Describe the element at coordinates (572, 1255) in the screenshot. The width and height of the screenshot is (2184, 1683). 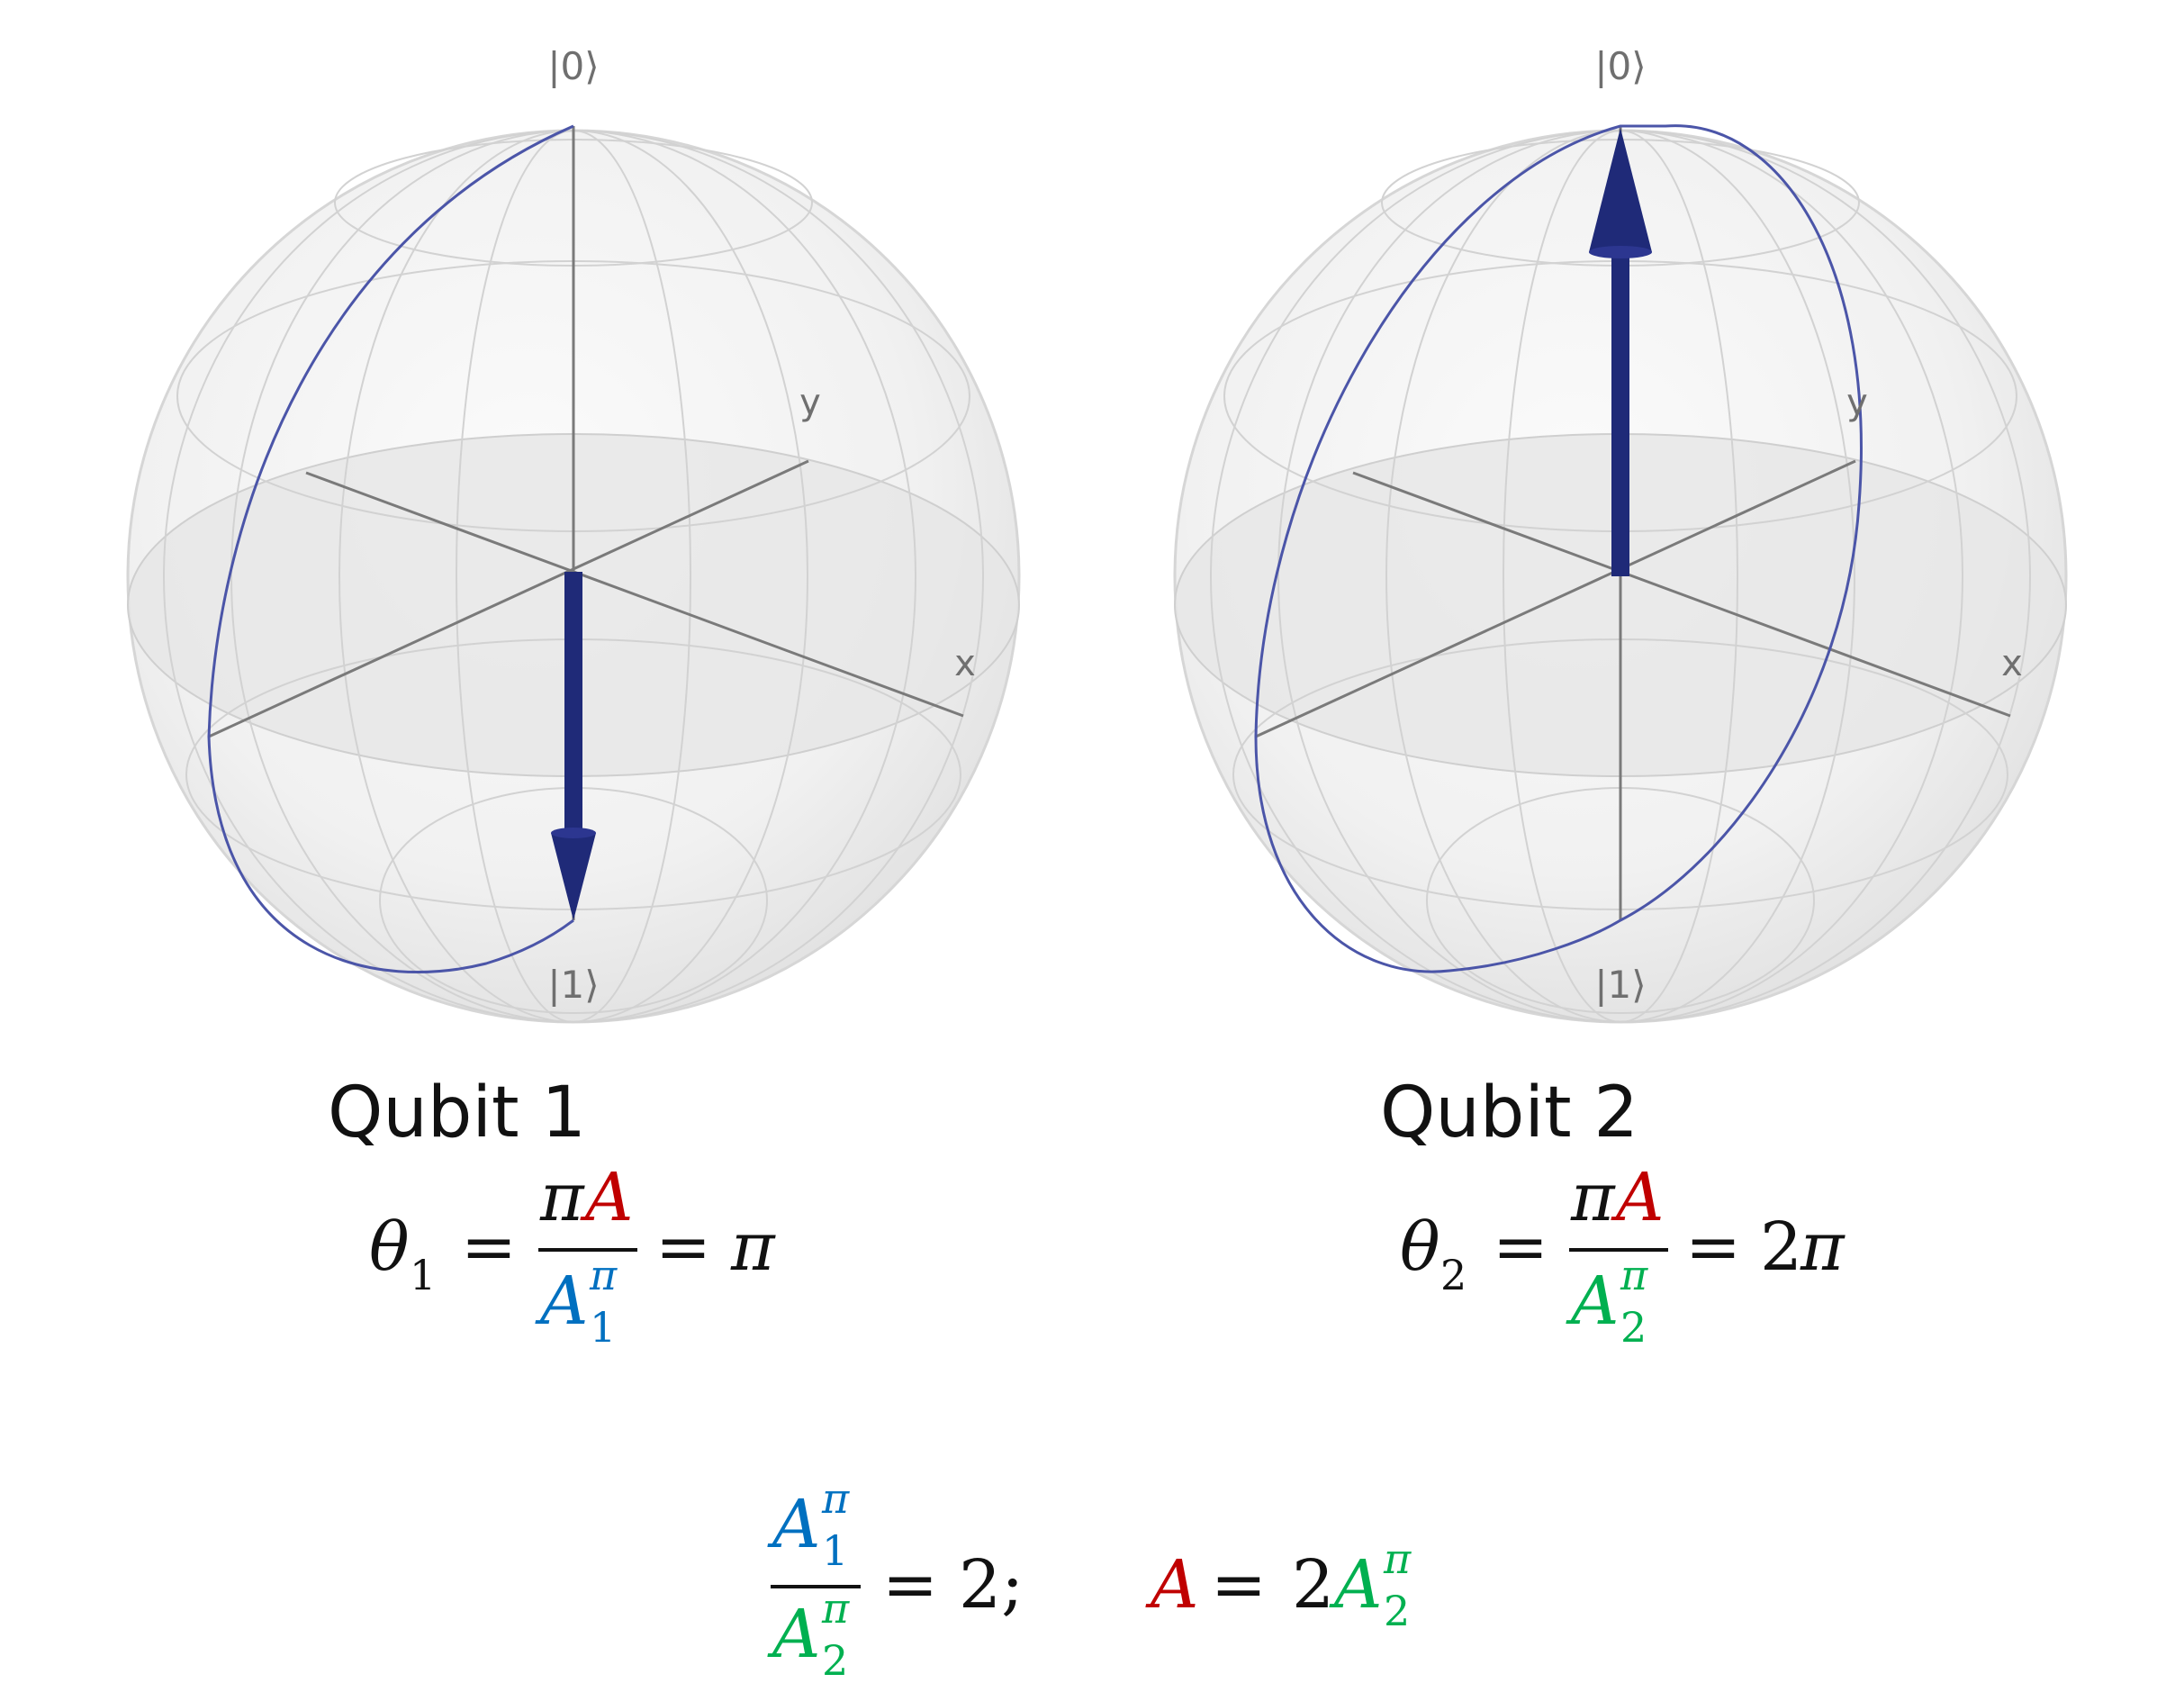
I see `equation-theta-1: θ 1 = π A A π 1 = π` at that location.